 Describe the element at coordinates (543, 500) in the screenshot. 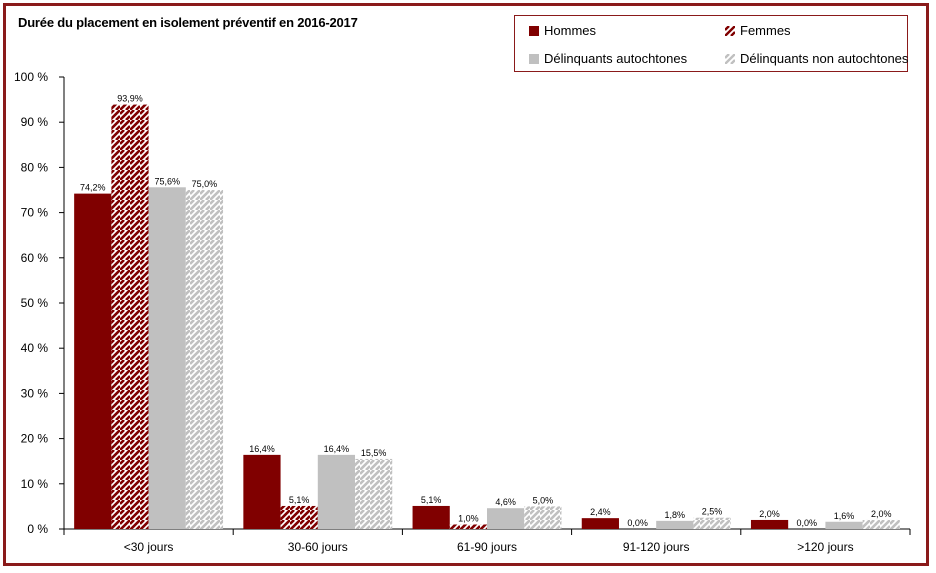

I see `bar-value-label: 5,0%` at that location.